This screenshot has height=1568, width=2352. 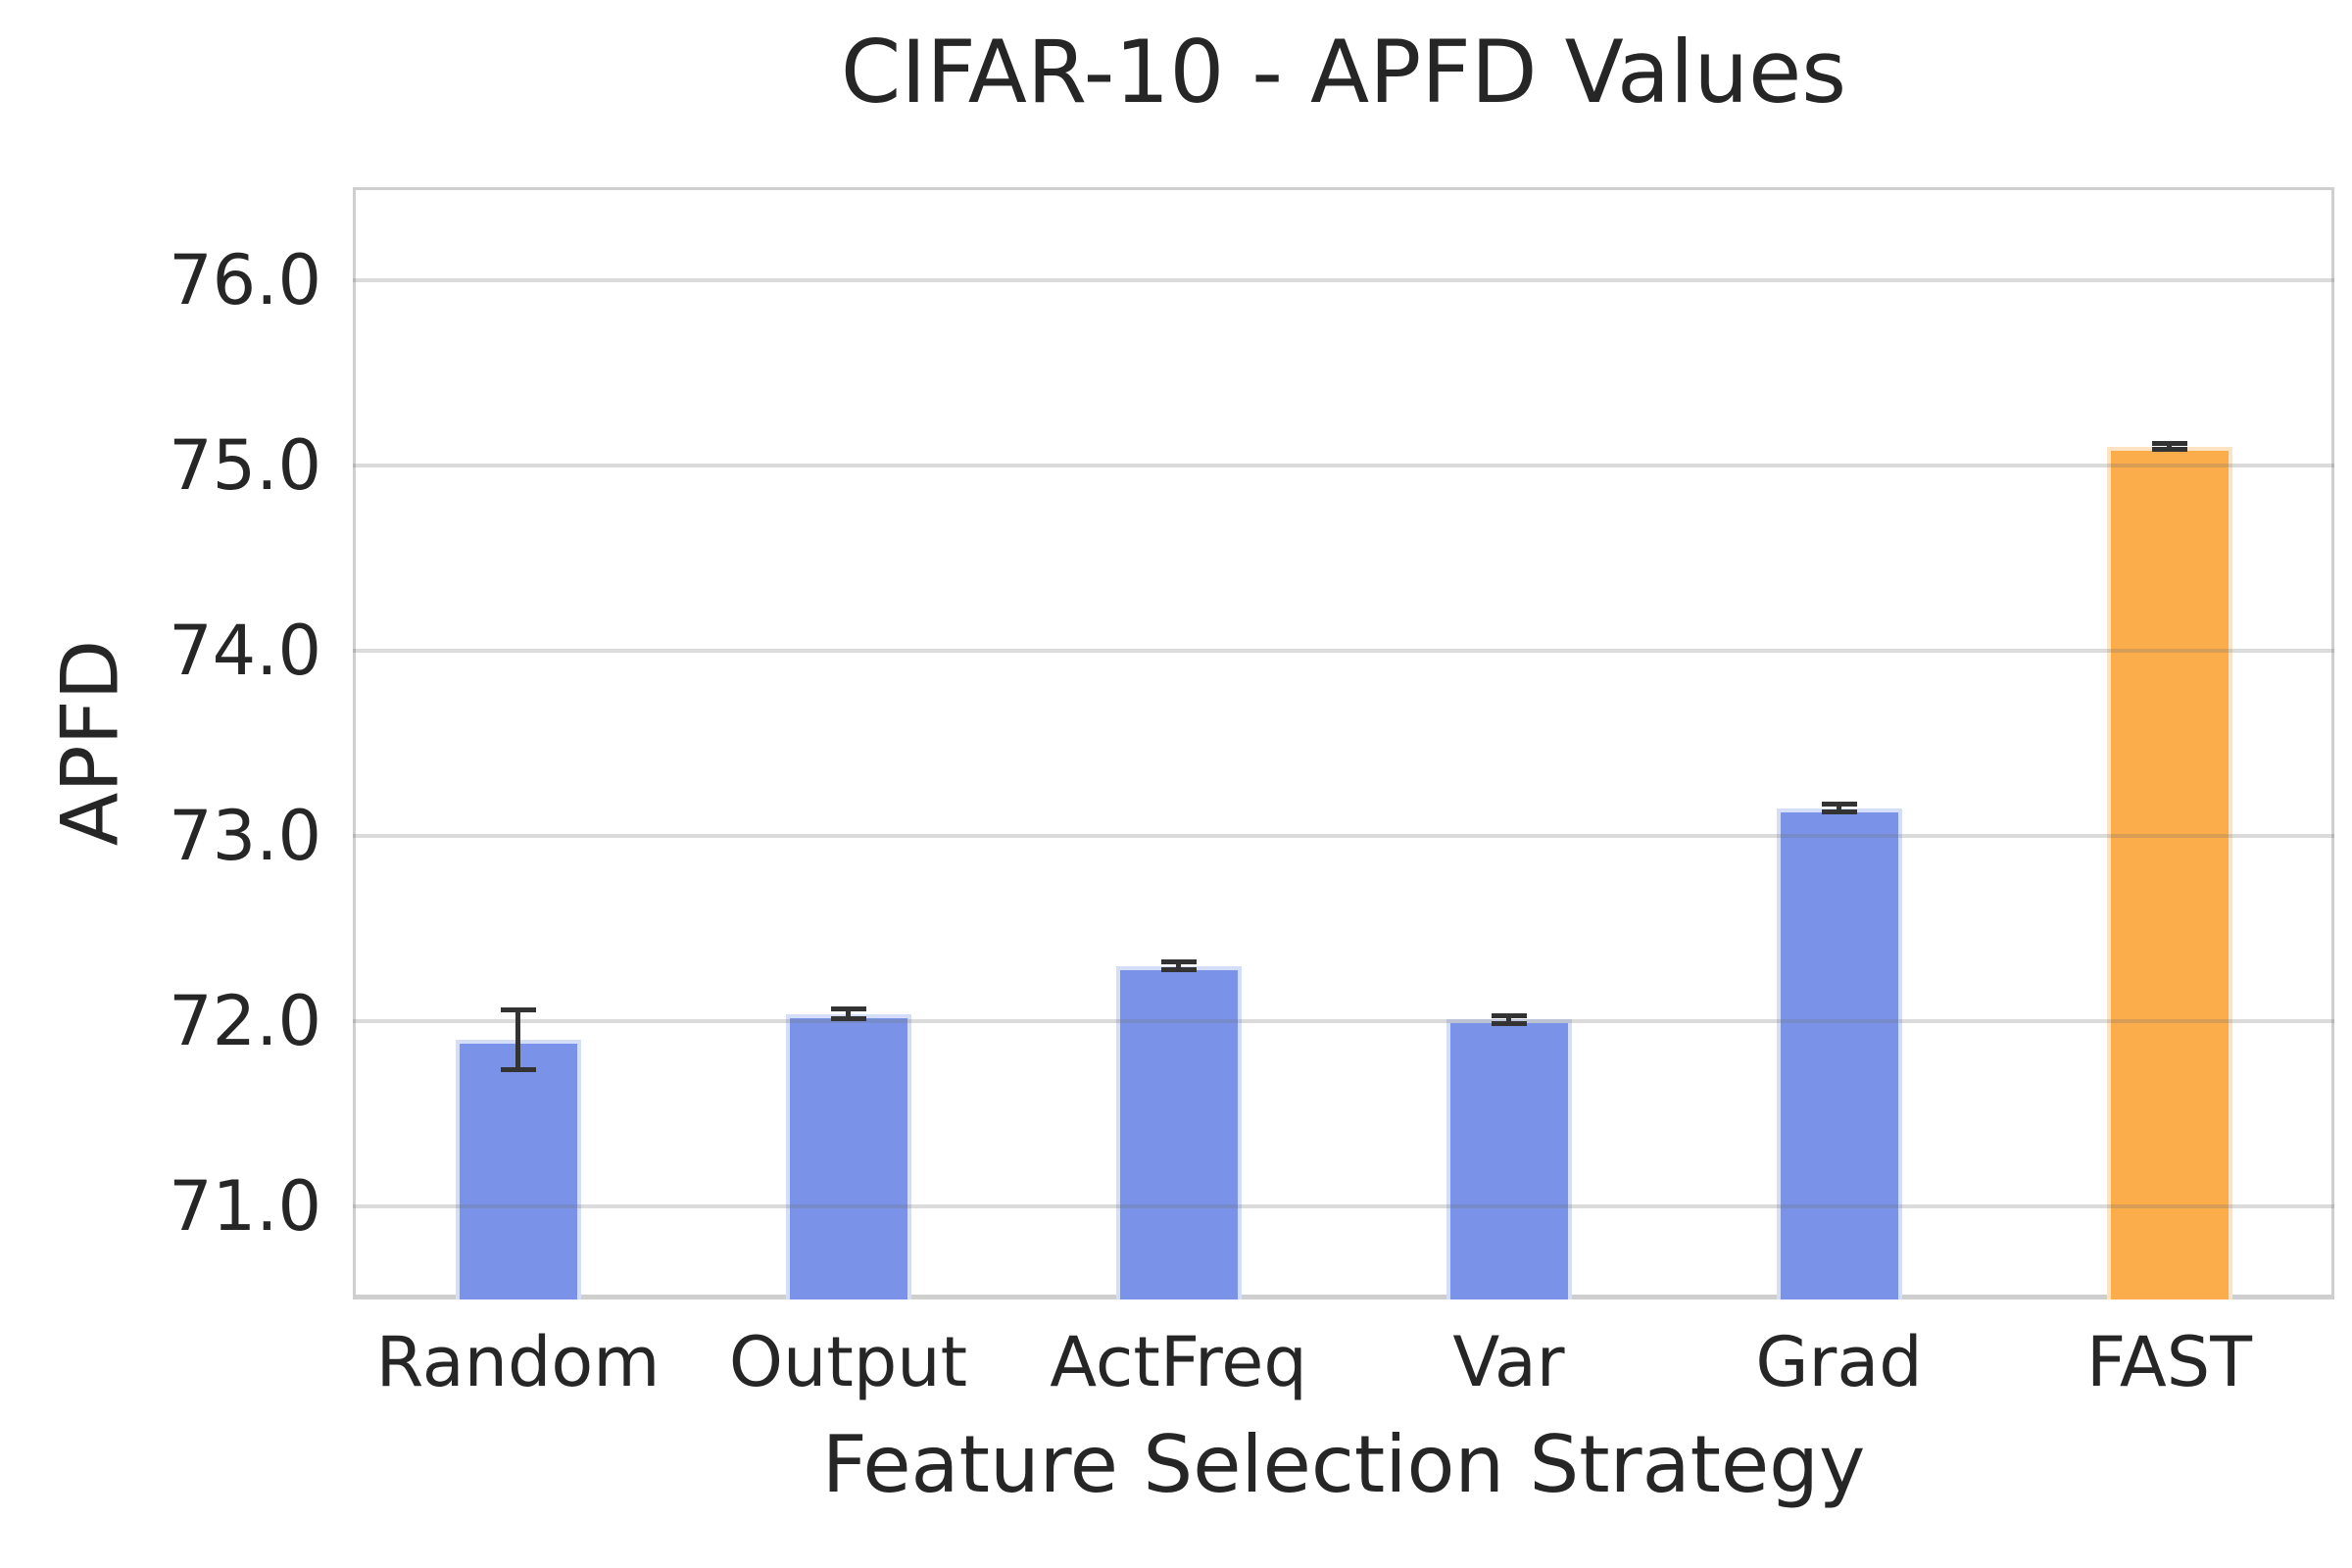 I want to click on y-tick-label: 73.0, so click(x=245, y=836).